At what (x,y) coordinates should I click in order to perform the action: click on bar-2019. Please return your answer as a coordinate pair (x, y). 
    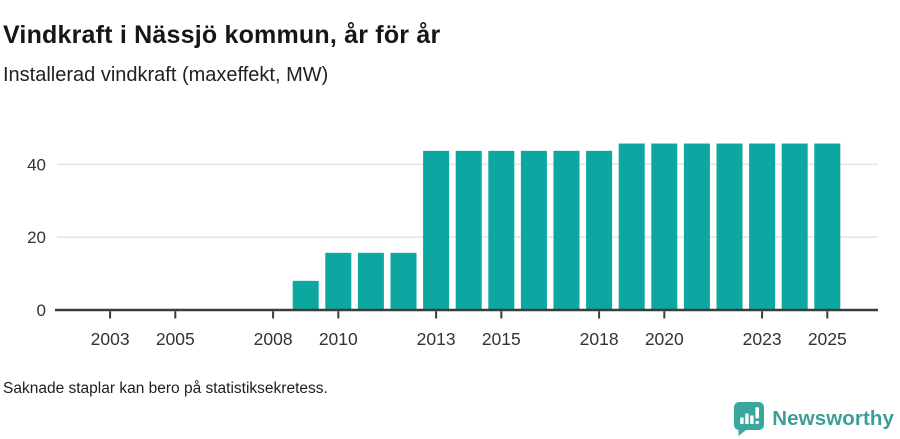
    Looking at the image, I should click on (631, 226).